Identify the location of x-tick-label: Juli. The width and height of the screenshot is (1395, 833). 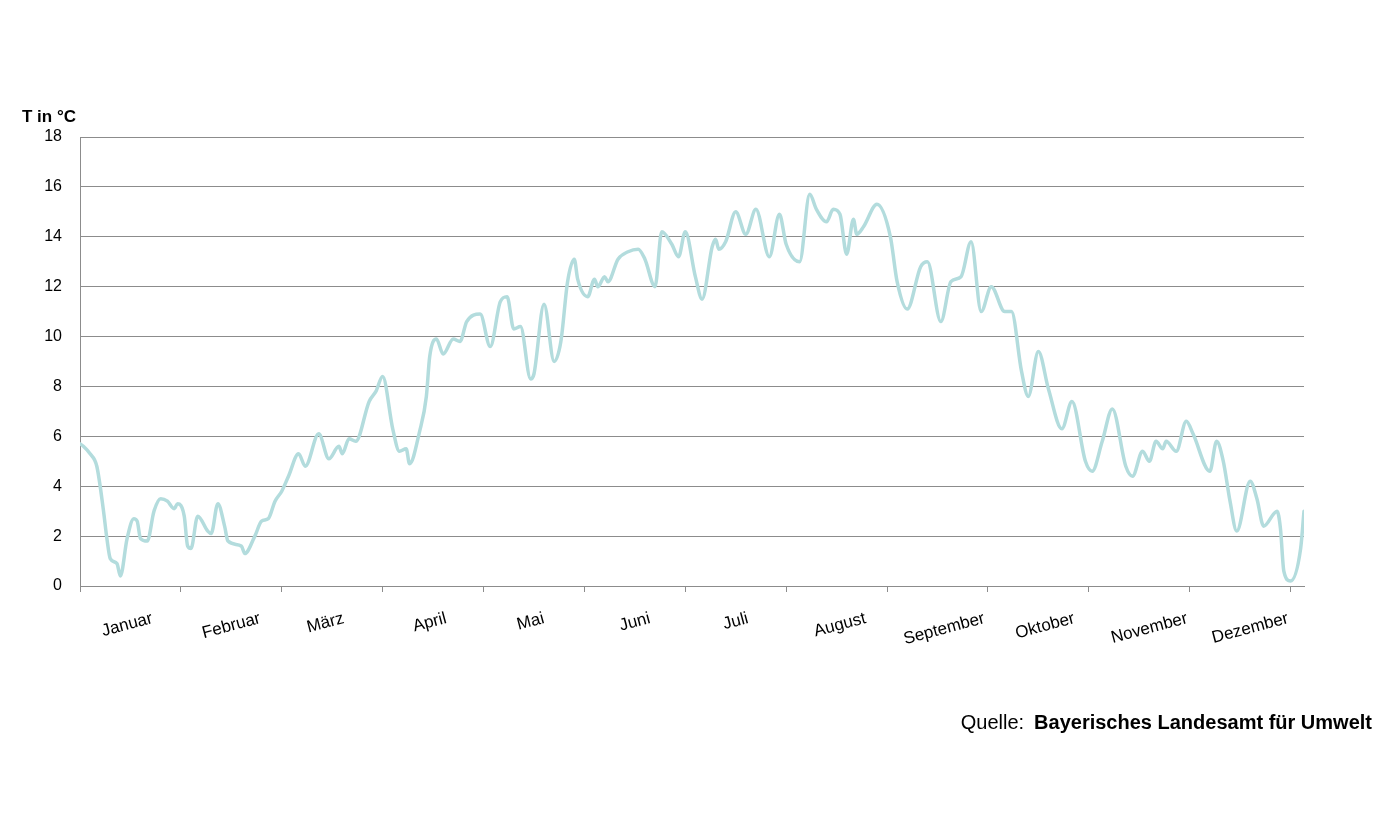
(735, 621).